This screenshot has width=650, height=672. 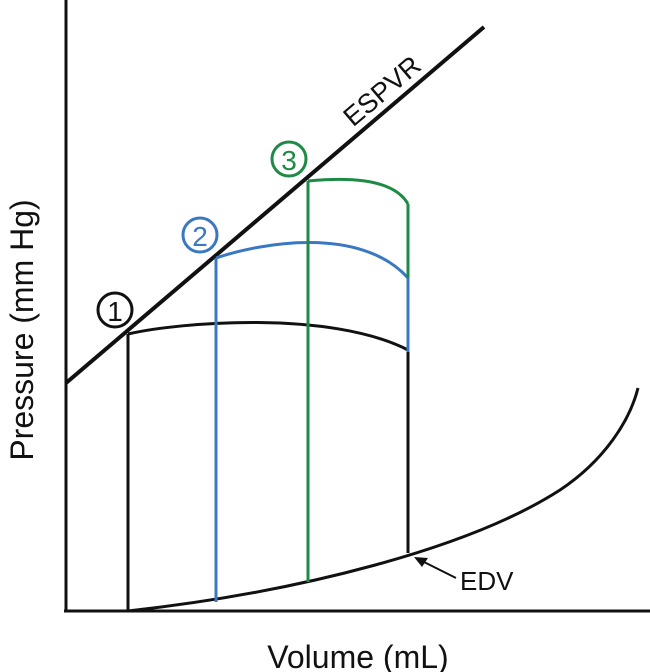 I want to click on loop-3-ejection-curve, so click(x=358, y=191).